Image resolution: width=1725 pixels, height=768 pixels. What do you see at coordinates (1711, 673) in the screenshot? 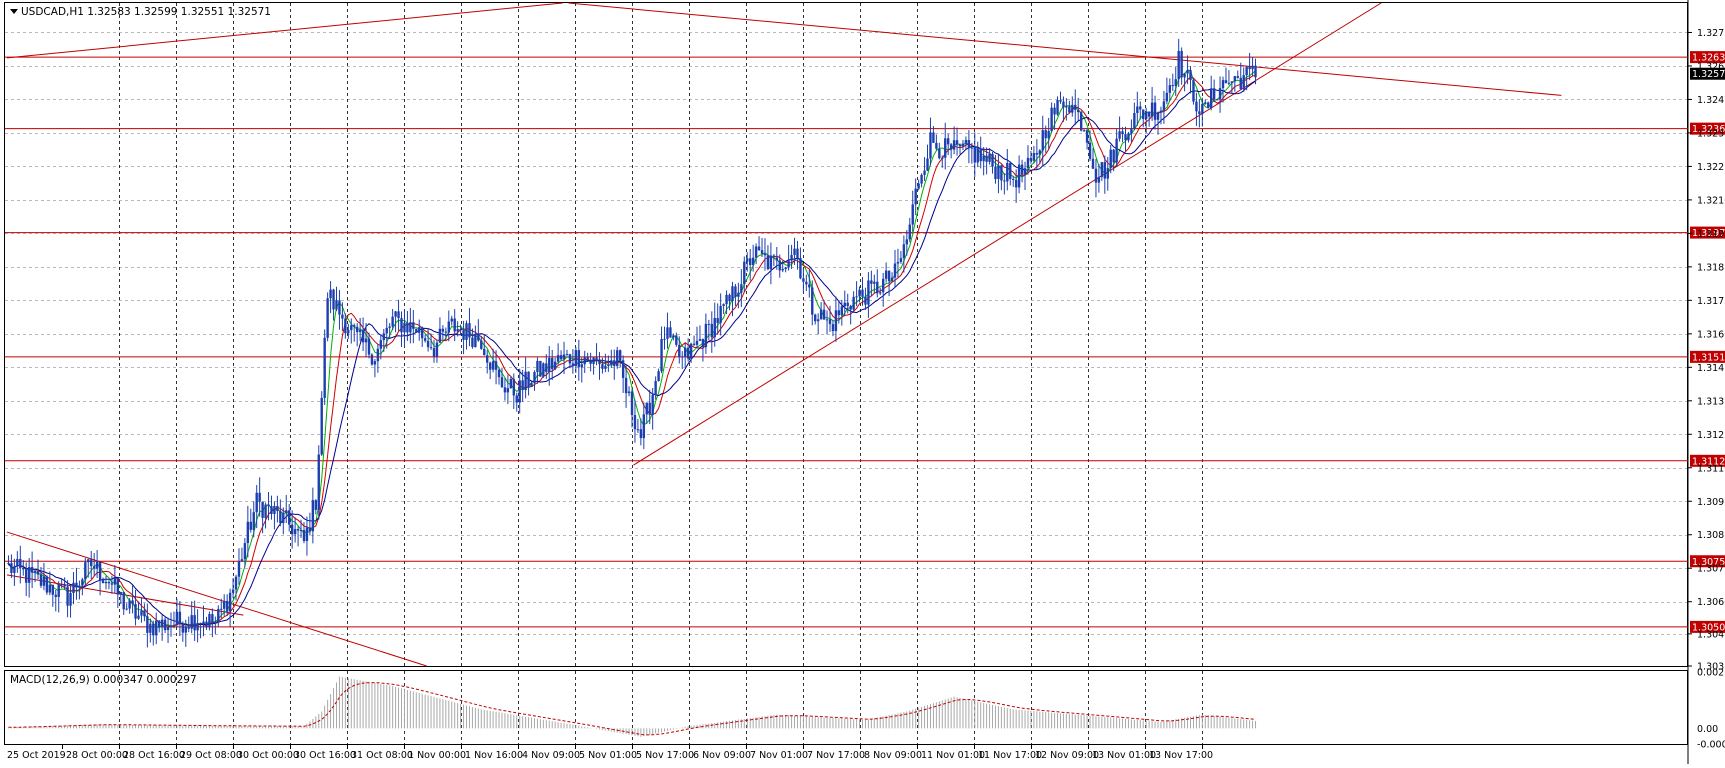
I see `macd-axis-label: 0.002667` at bounding box center [1711, 673].